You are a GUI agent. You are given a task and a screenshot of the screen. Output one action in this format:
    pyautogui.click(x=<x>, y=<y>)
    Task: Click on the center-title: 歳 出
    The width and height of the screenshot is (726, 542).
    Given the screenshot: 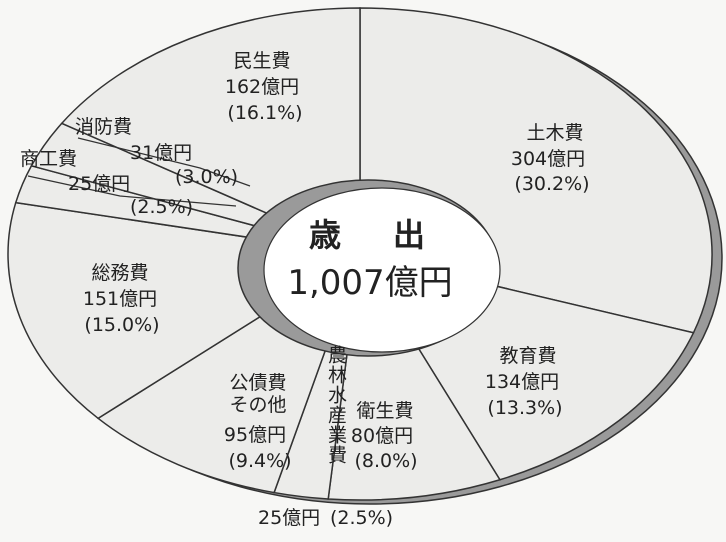 What is the action you would take?
    pyautogui.click(x=372, y=235)
    